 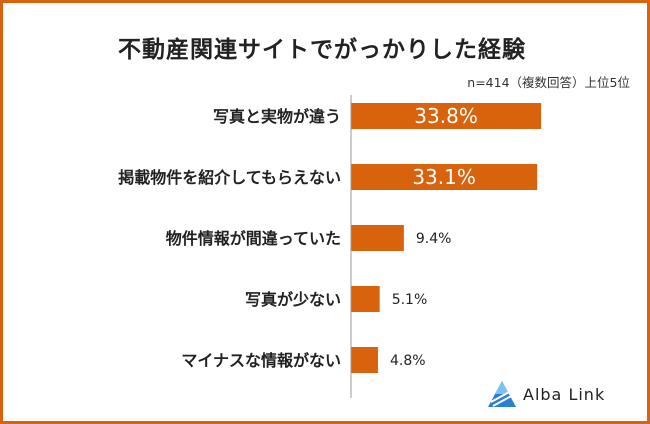 What do you see at coordinates (434, 239) in the screenshot?
I see `value-label-3: 9.4%` at bounding box center [434, 239].